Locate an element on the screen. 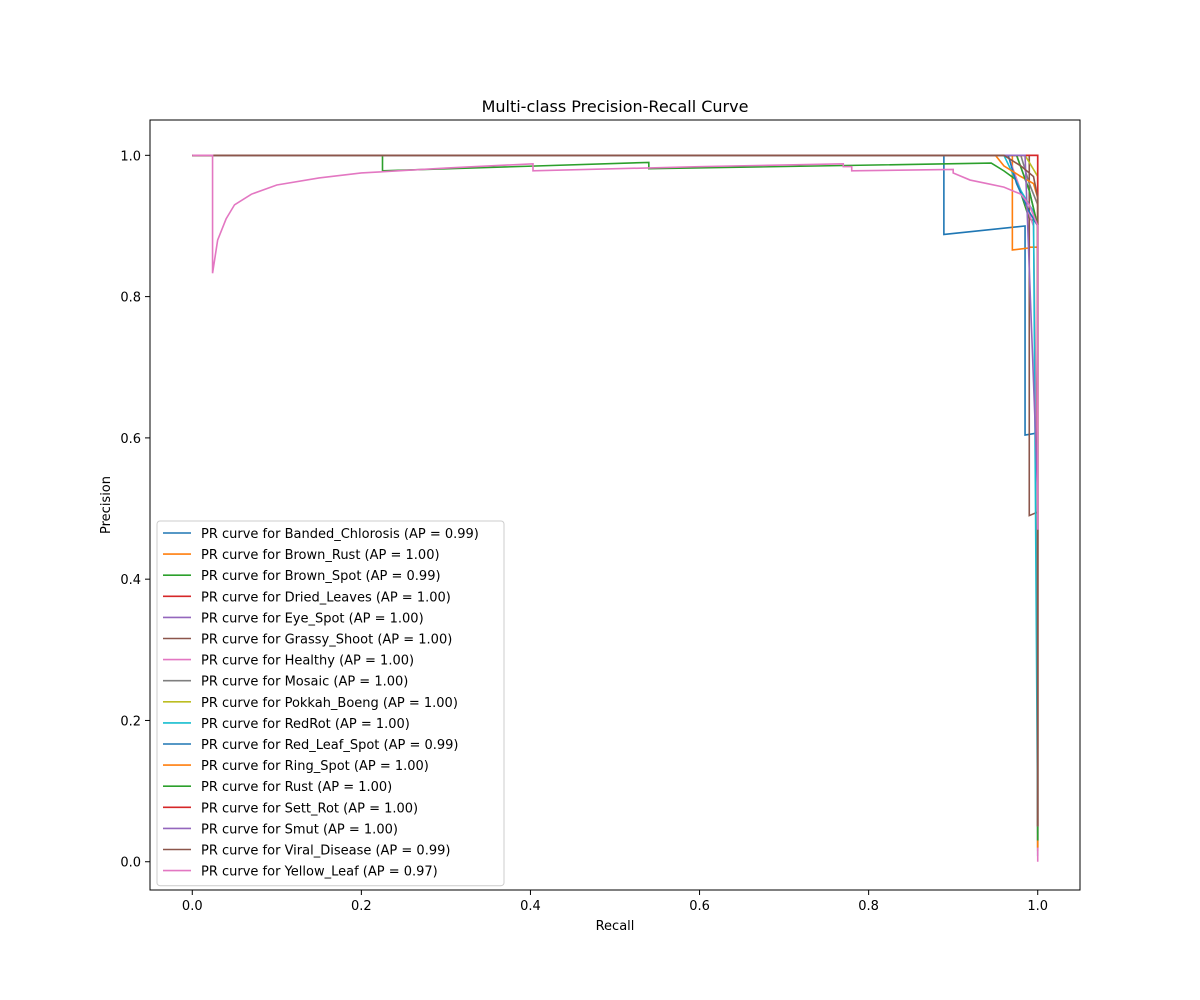 The width and height of the screenshot is (1200, 1000). x-axis-label: Recall is located at coordinates (615, 926).